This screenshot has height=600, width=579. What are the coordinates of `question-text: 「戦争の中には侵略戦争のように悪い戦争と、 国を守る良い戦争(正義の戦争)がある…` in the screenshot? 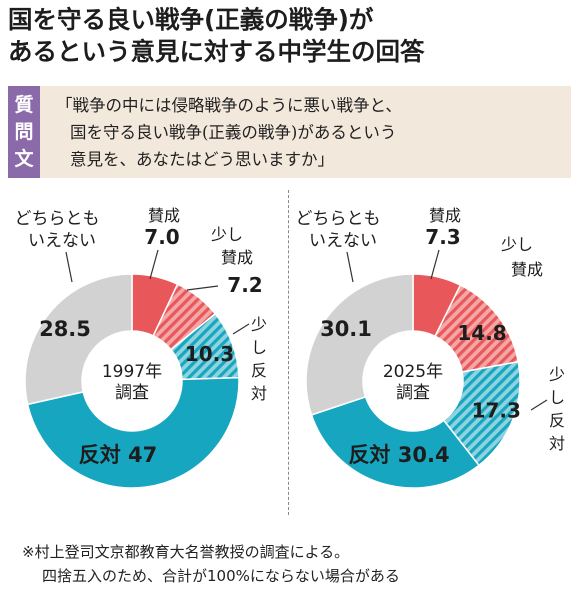 It's located at (312, 132).